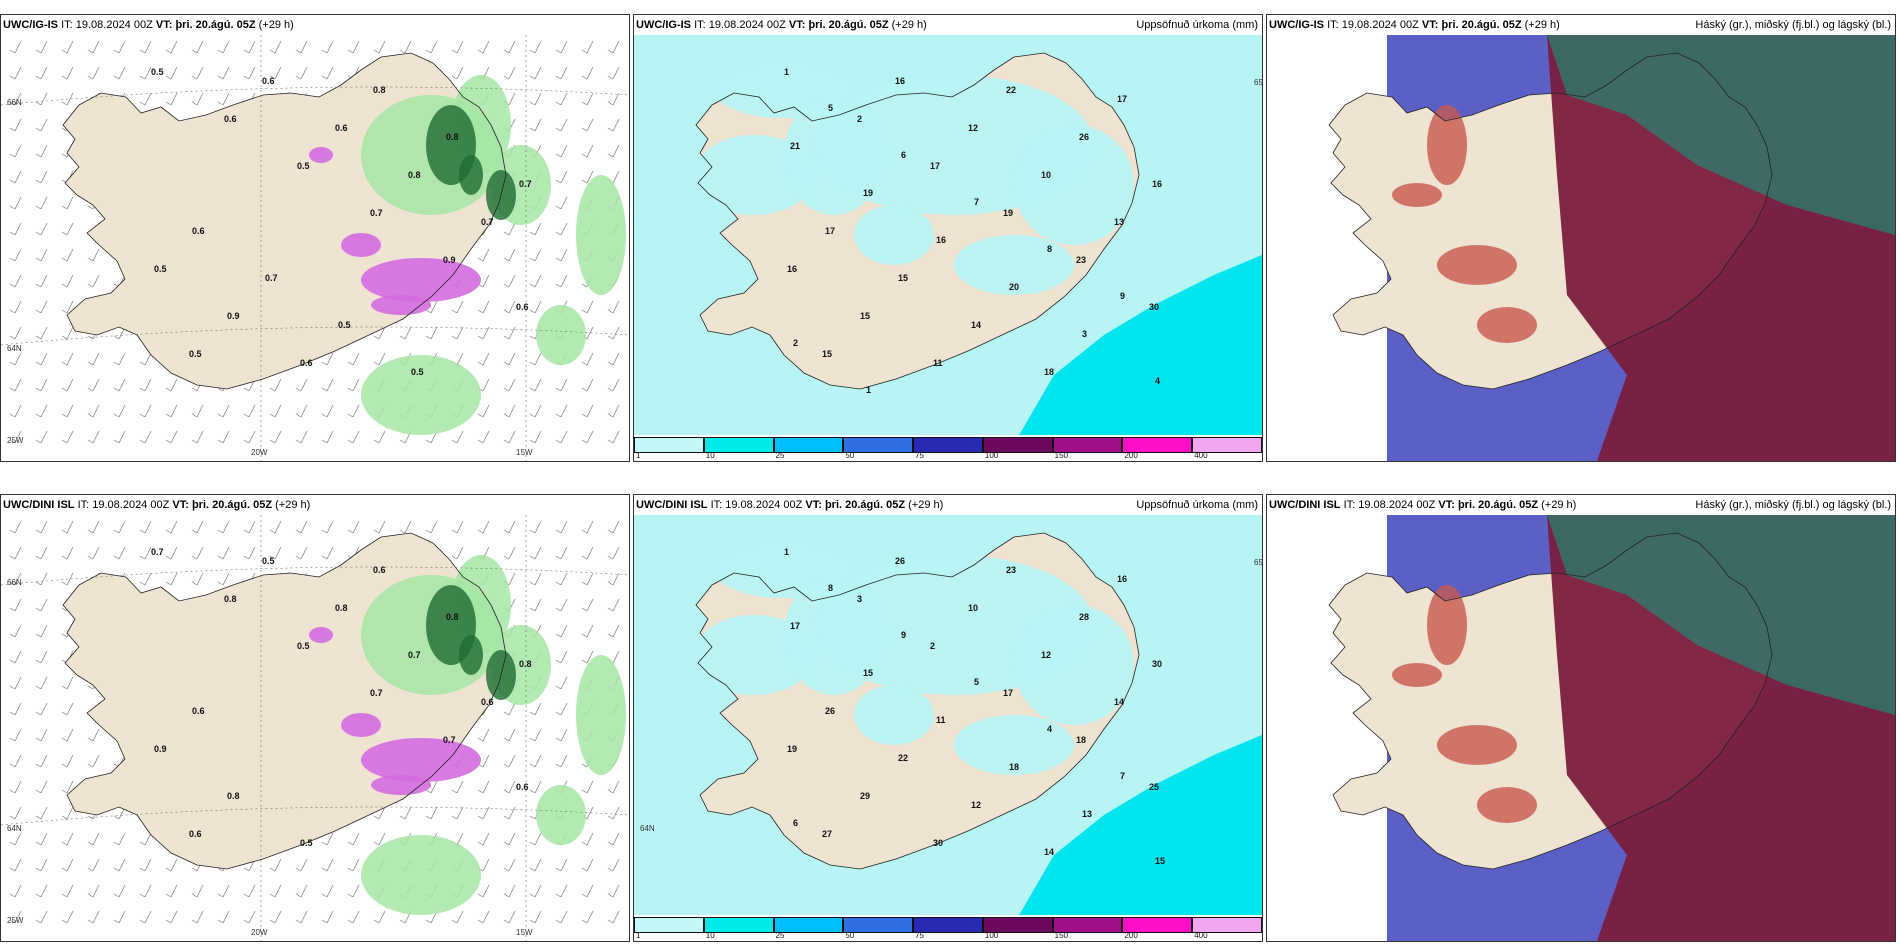 The height and width of the screenshot is (950, 1900). Describe the element at coordinates (471, 175) in the screenshot. I see `snow-heavy` at that location.